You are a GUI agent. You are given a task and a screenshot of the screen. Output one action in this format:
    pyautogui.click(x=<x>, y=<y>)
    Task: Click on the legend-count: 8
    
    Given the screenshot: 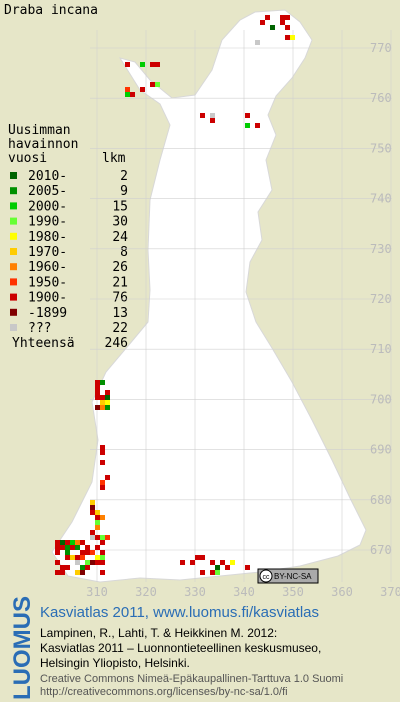 What is the action you would take?
    pyautogui.click(x=124, y=252)
    